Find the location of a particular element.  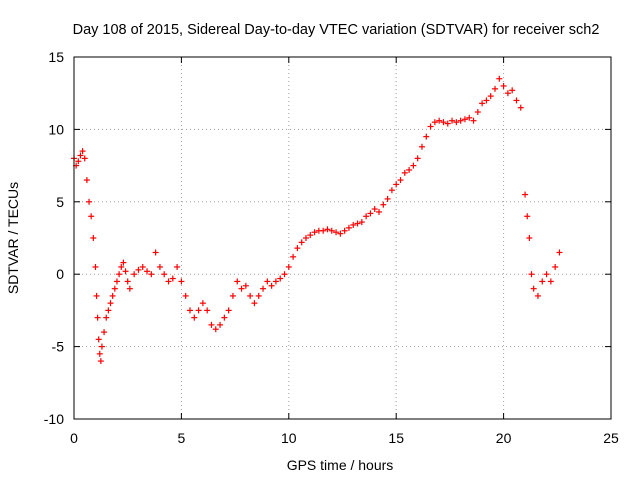

y-tick-label: 10 is located at coordinates (56, 129).